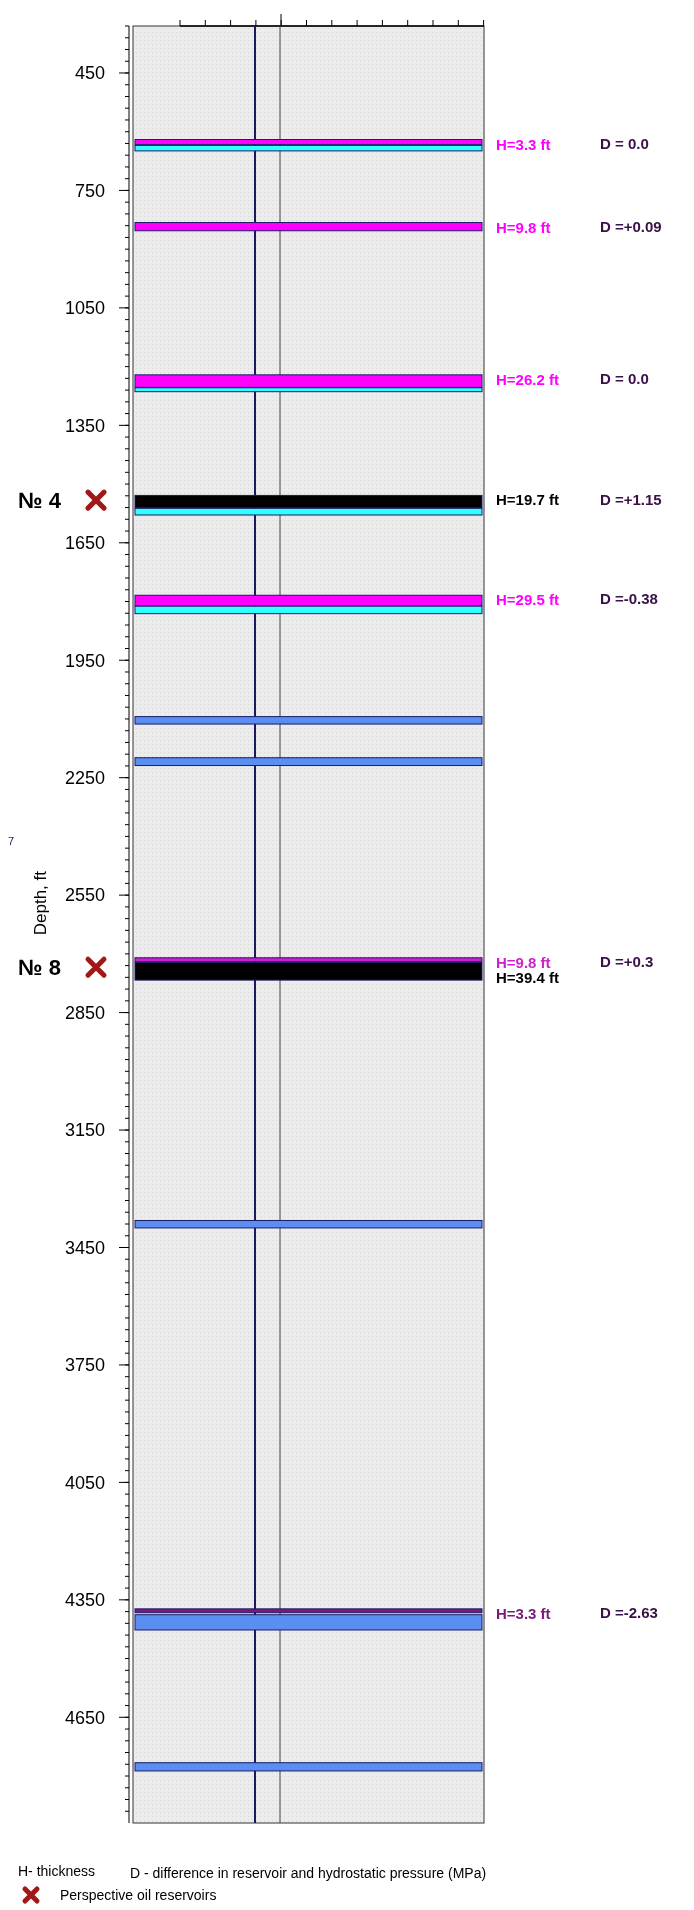 The image size is (694, 1910). I want to click on y-tick-label: 3750, so click(84, 1365).